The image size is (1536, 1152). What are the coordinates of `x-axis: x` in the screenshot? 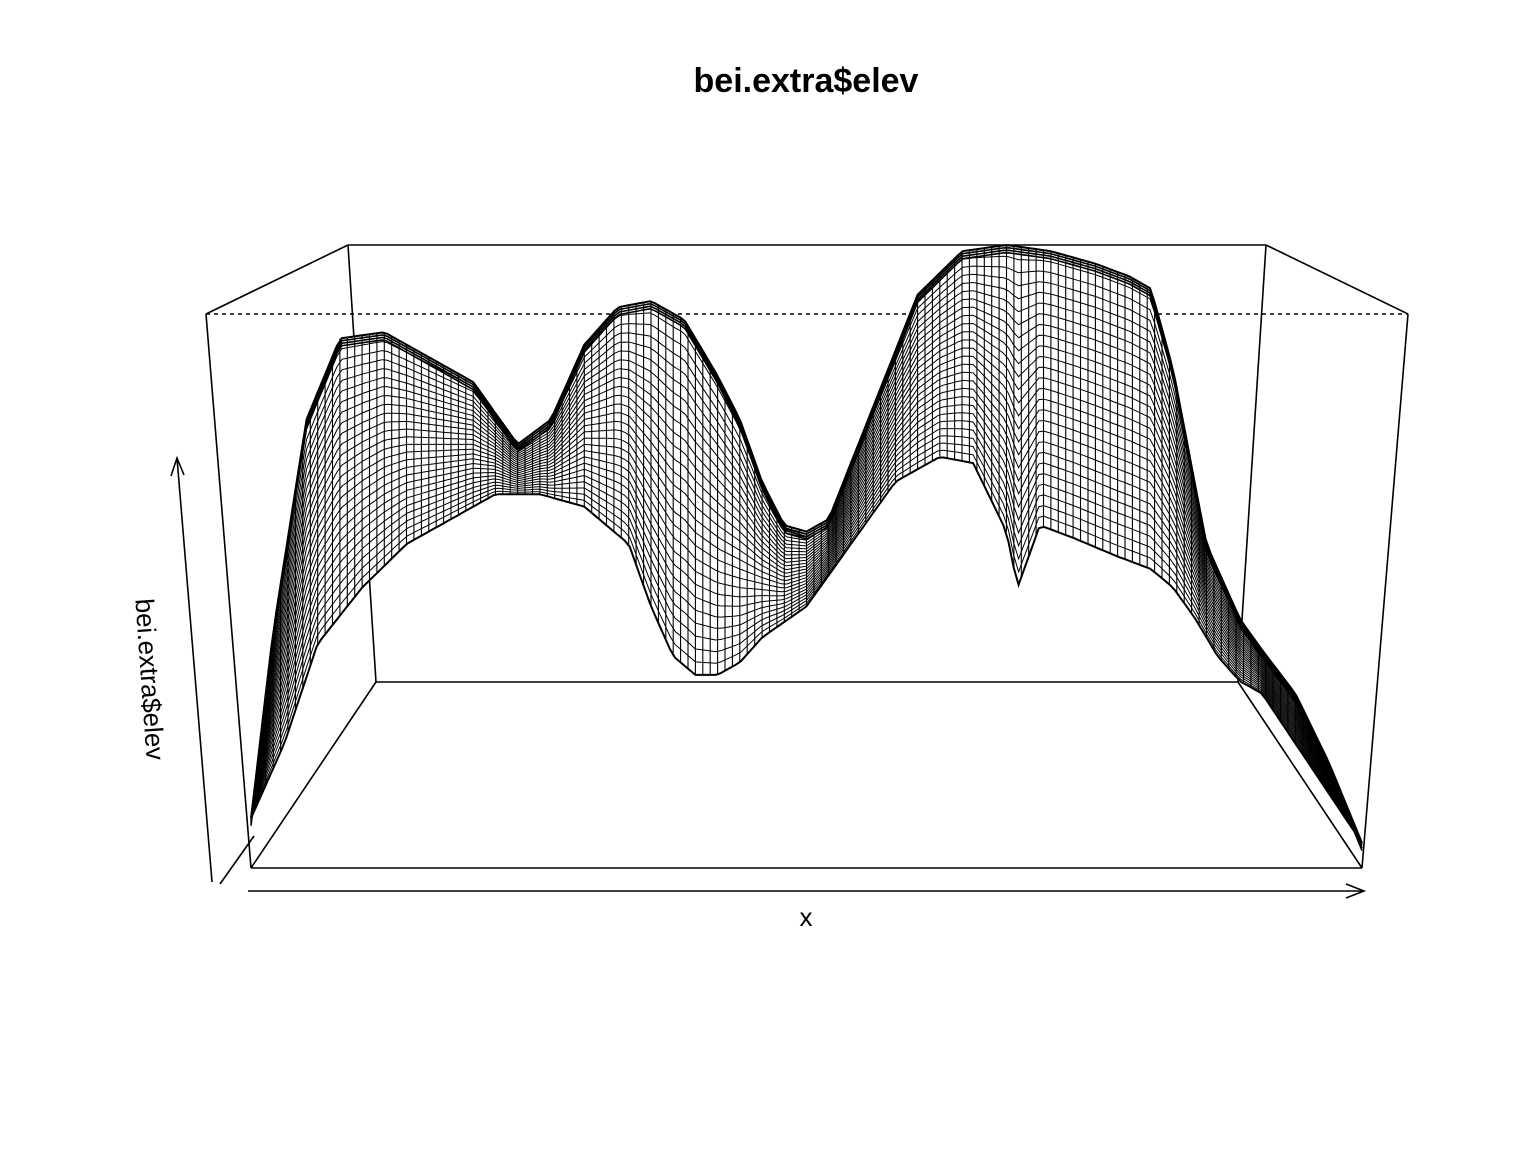 It's located at (807, 907).